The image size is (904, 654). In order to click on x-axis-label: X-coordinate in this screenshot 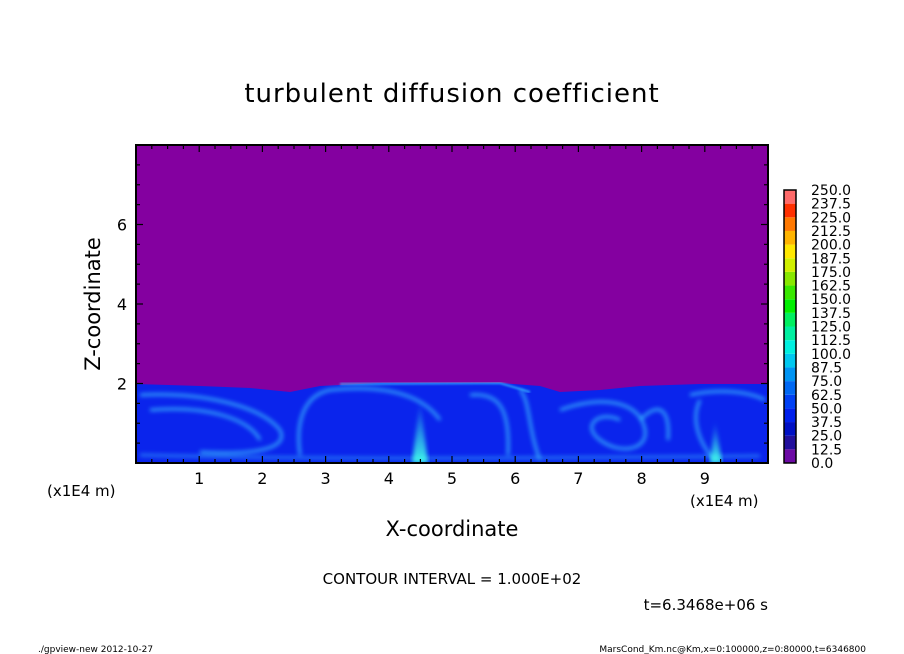, I will do `click(452, 529)`.